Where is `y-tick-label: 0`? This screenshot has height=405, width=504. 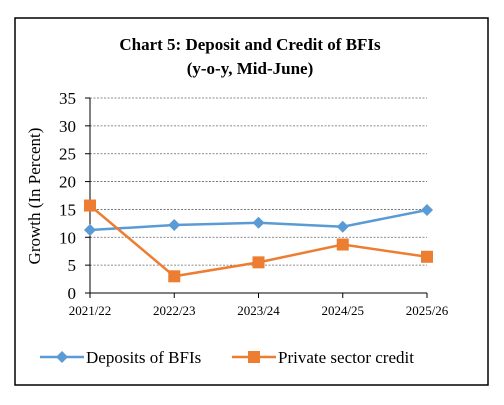 y-tick-label: 0 is located at coordinates (72, 293).